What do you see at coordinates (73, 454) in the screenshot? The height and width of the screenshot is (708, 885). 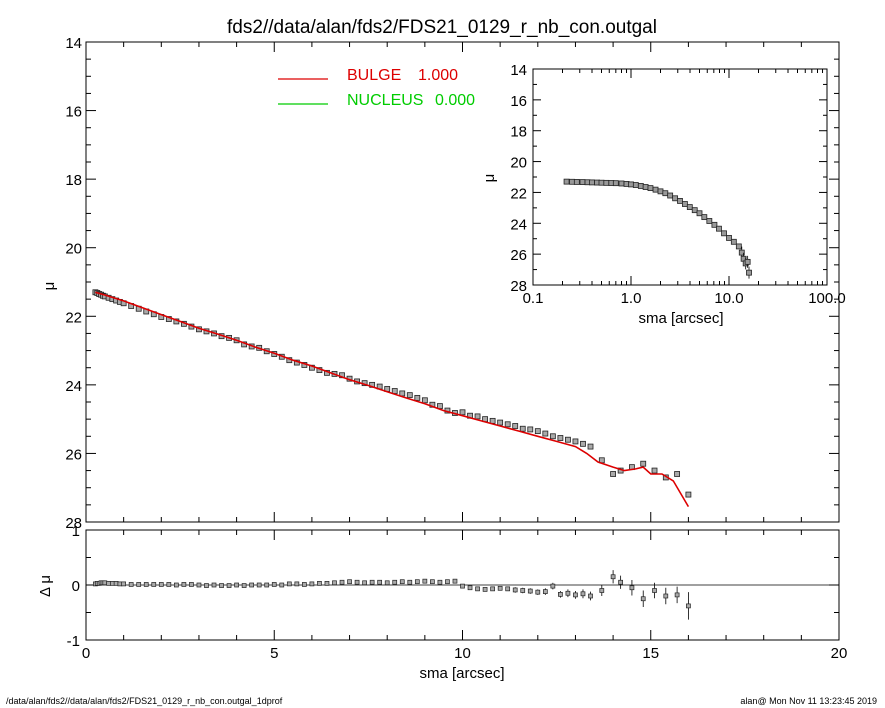 I see `main-ytick-label: 26` at bounding box center [73, 454].